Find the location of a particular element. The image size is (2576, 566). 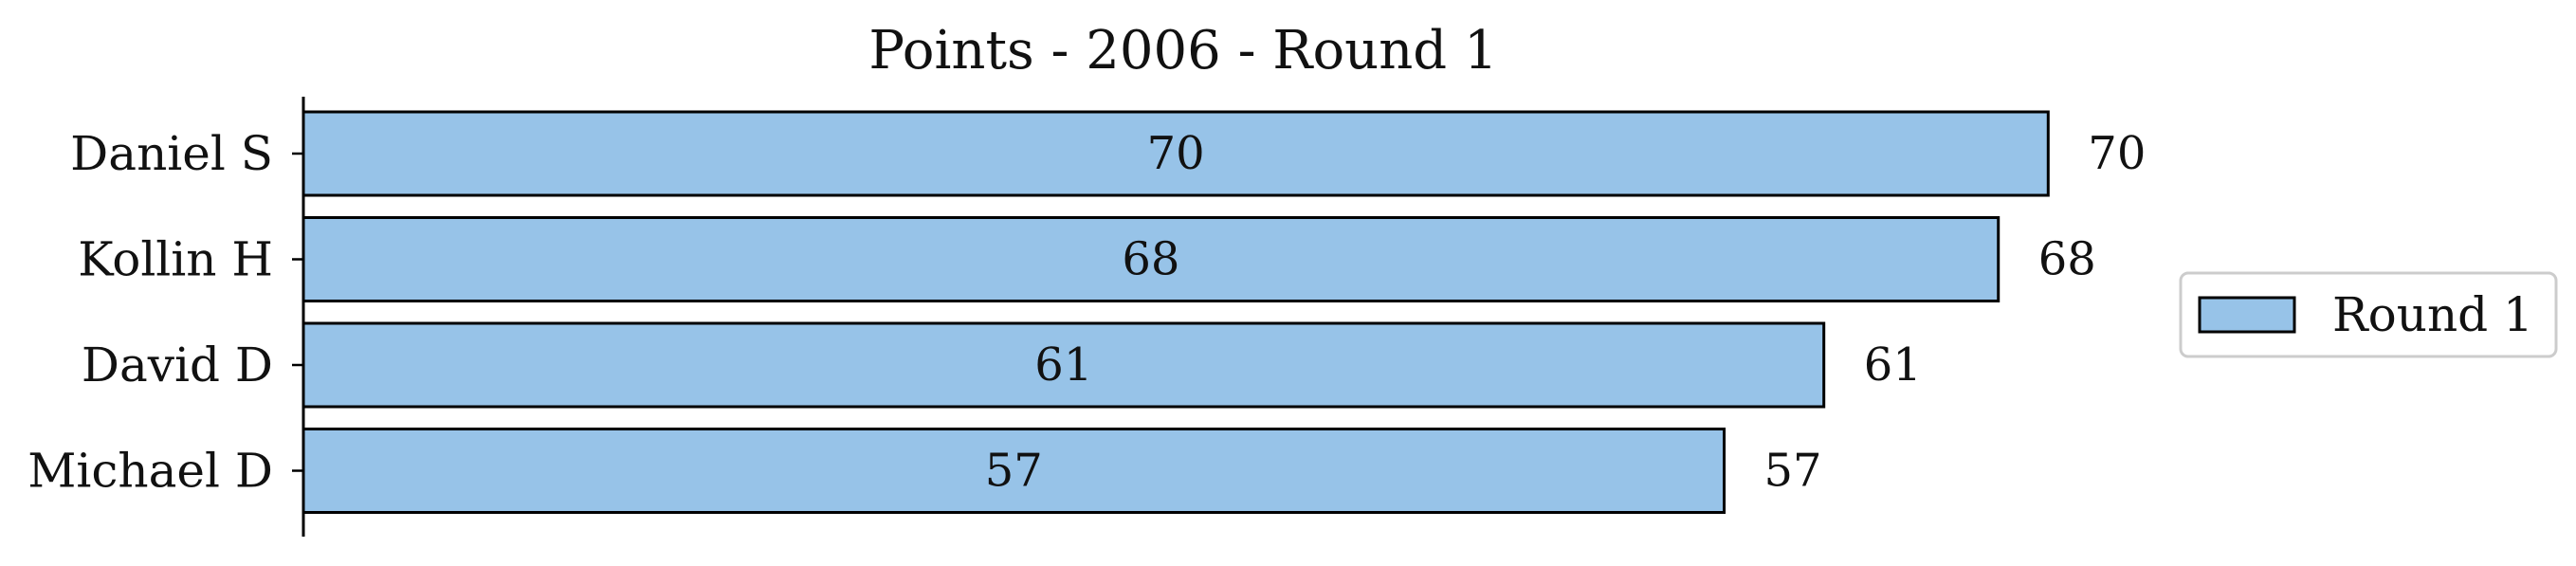

y-tick-label: Michael D is located at coordinates (150, 471).